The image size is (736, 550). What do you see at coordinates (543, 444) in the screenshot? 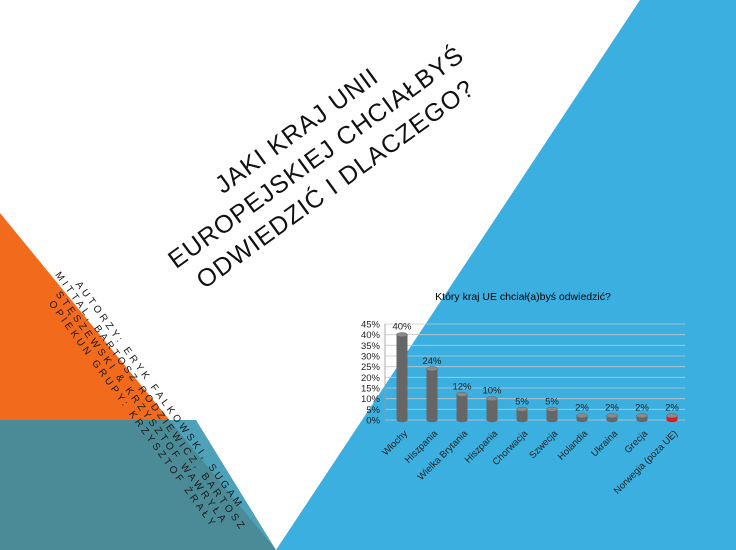
I see `x-tick-label: Szwecja` at bounding box center [543, 444].